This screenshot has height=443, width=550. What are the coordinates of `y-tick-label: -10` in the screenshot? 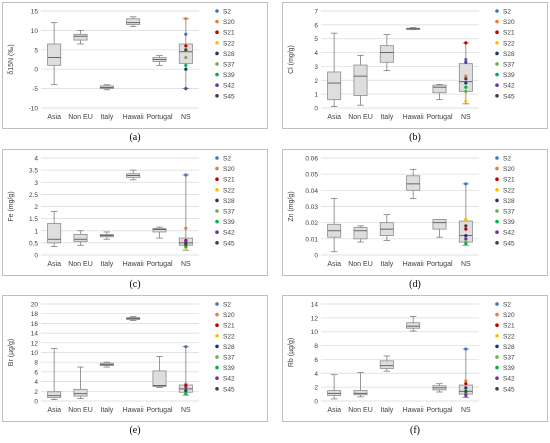 It's located at (34, 109).